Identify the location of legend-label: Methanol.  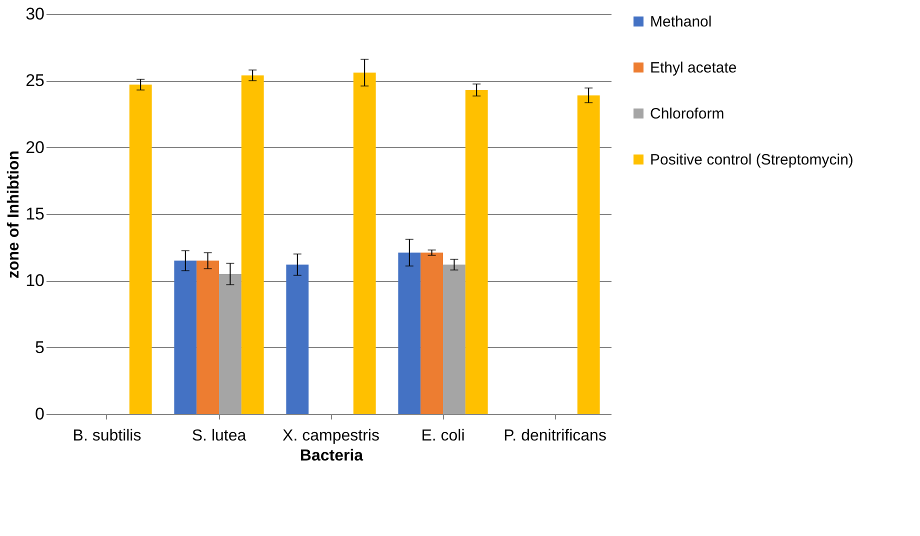
(681, 22).